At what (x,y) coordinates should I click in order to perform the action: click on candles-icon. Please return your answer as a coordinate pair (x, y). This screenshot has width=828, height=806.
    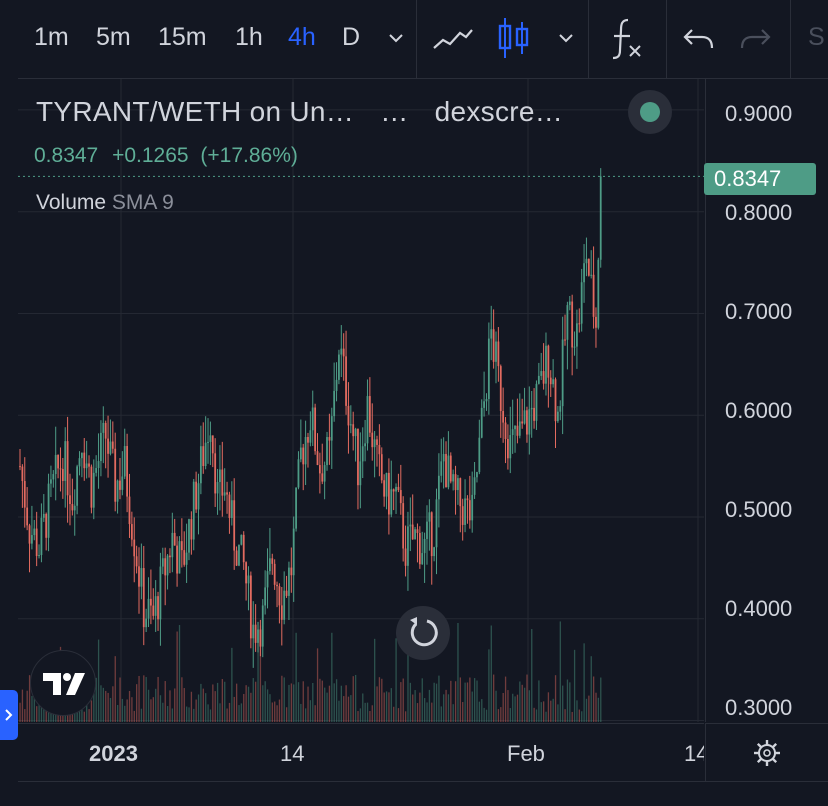
    Looking at the image, I should click on (514, 38).